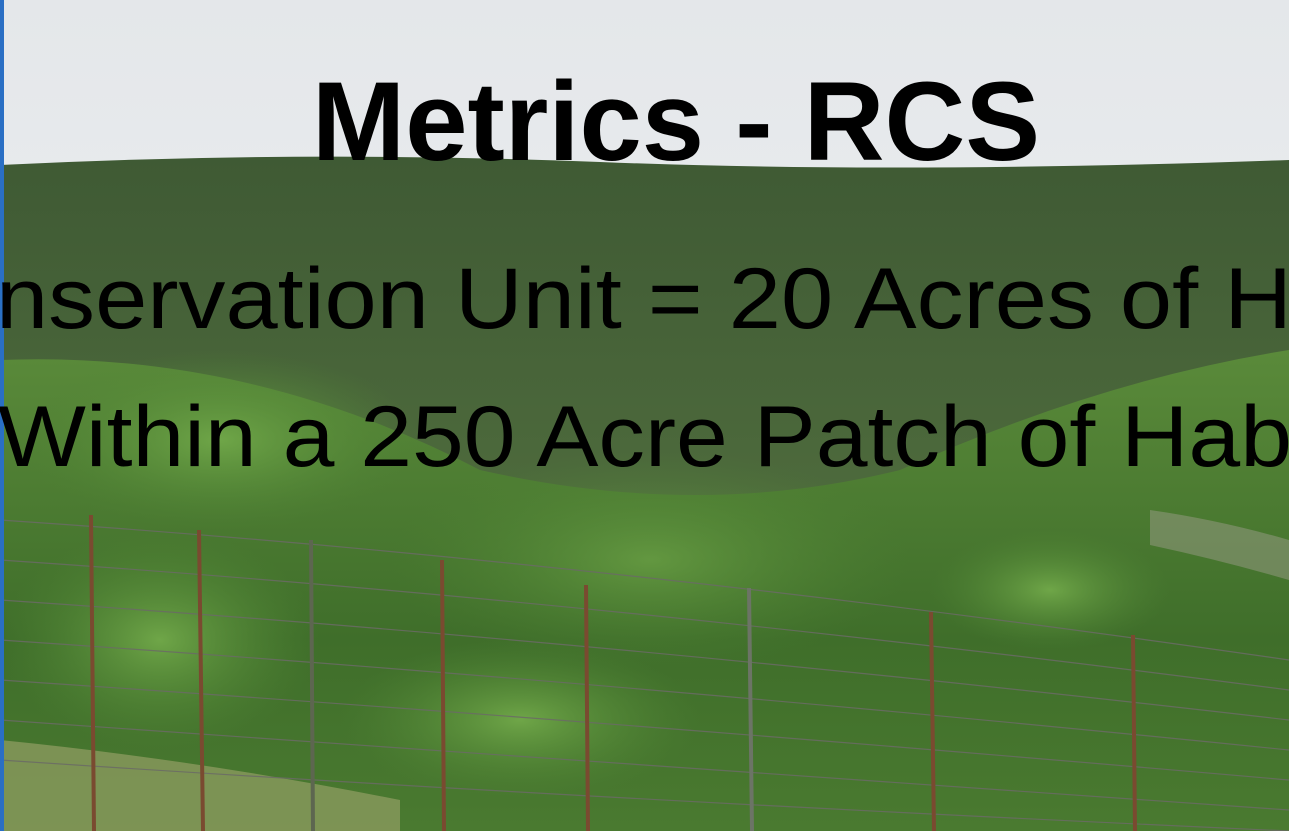  I want to click on left-edge, so click(2, 415).